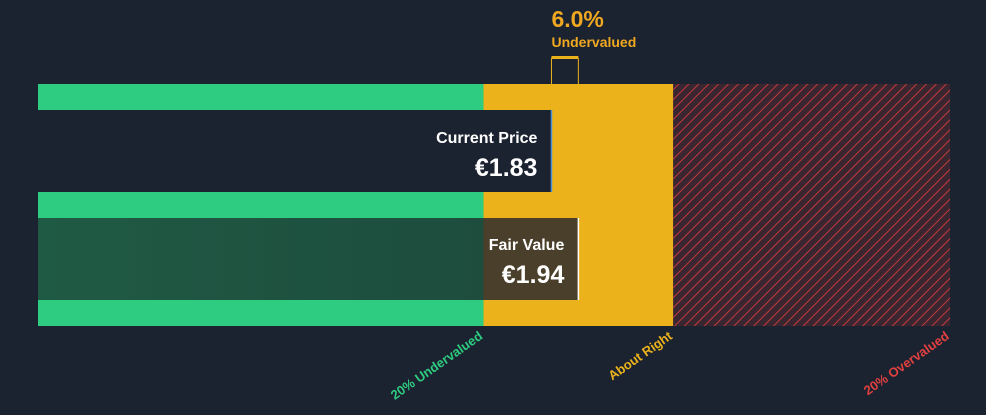  I want to click on current-price-bar, so click(295, 151).